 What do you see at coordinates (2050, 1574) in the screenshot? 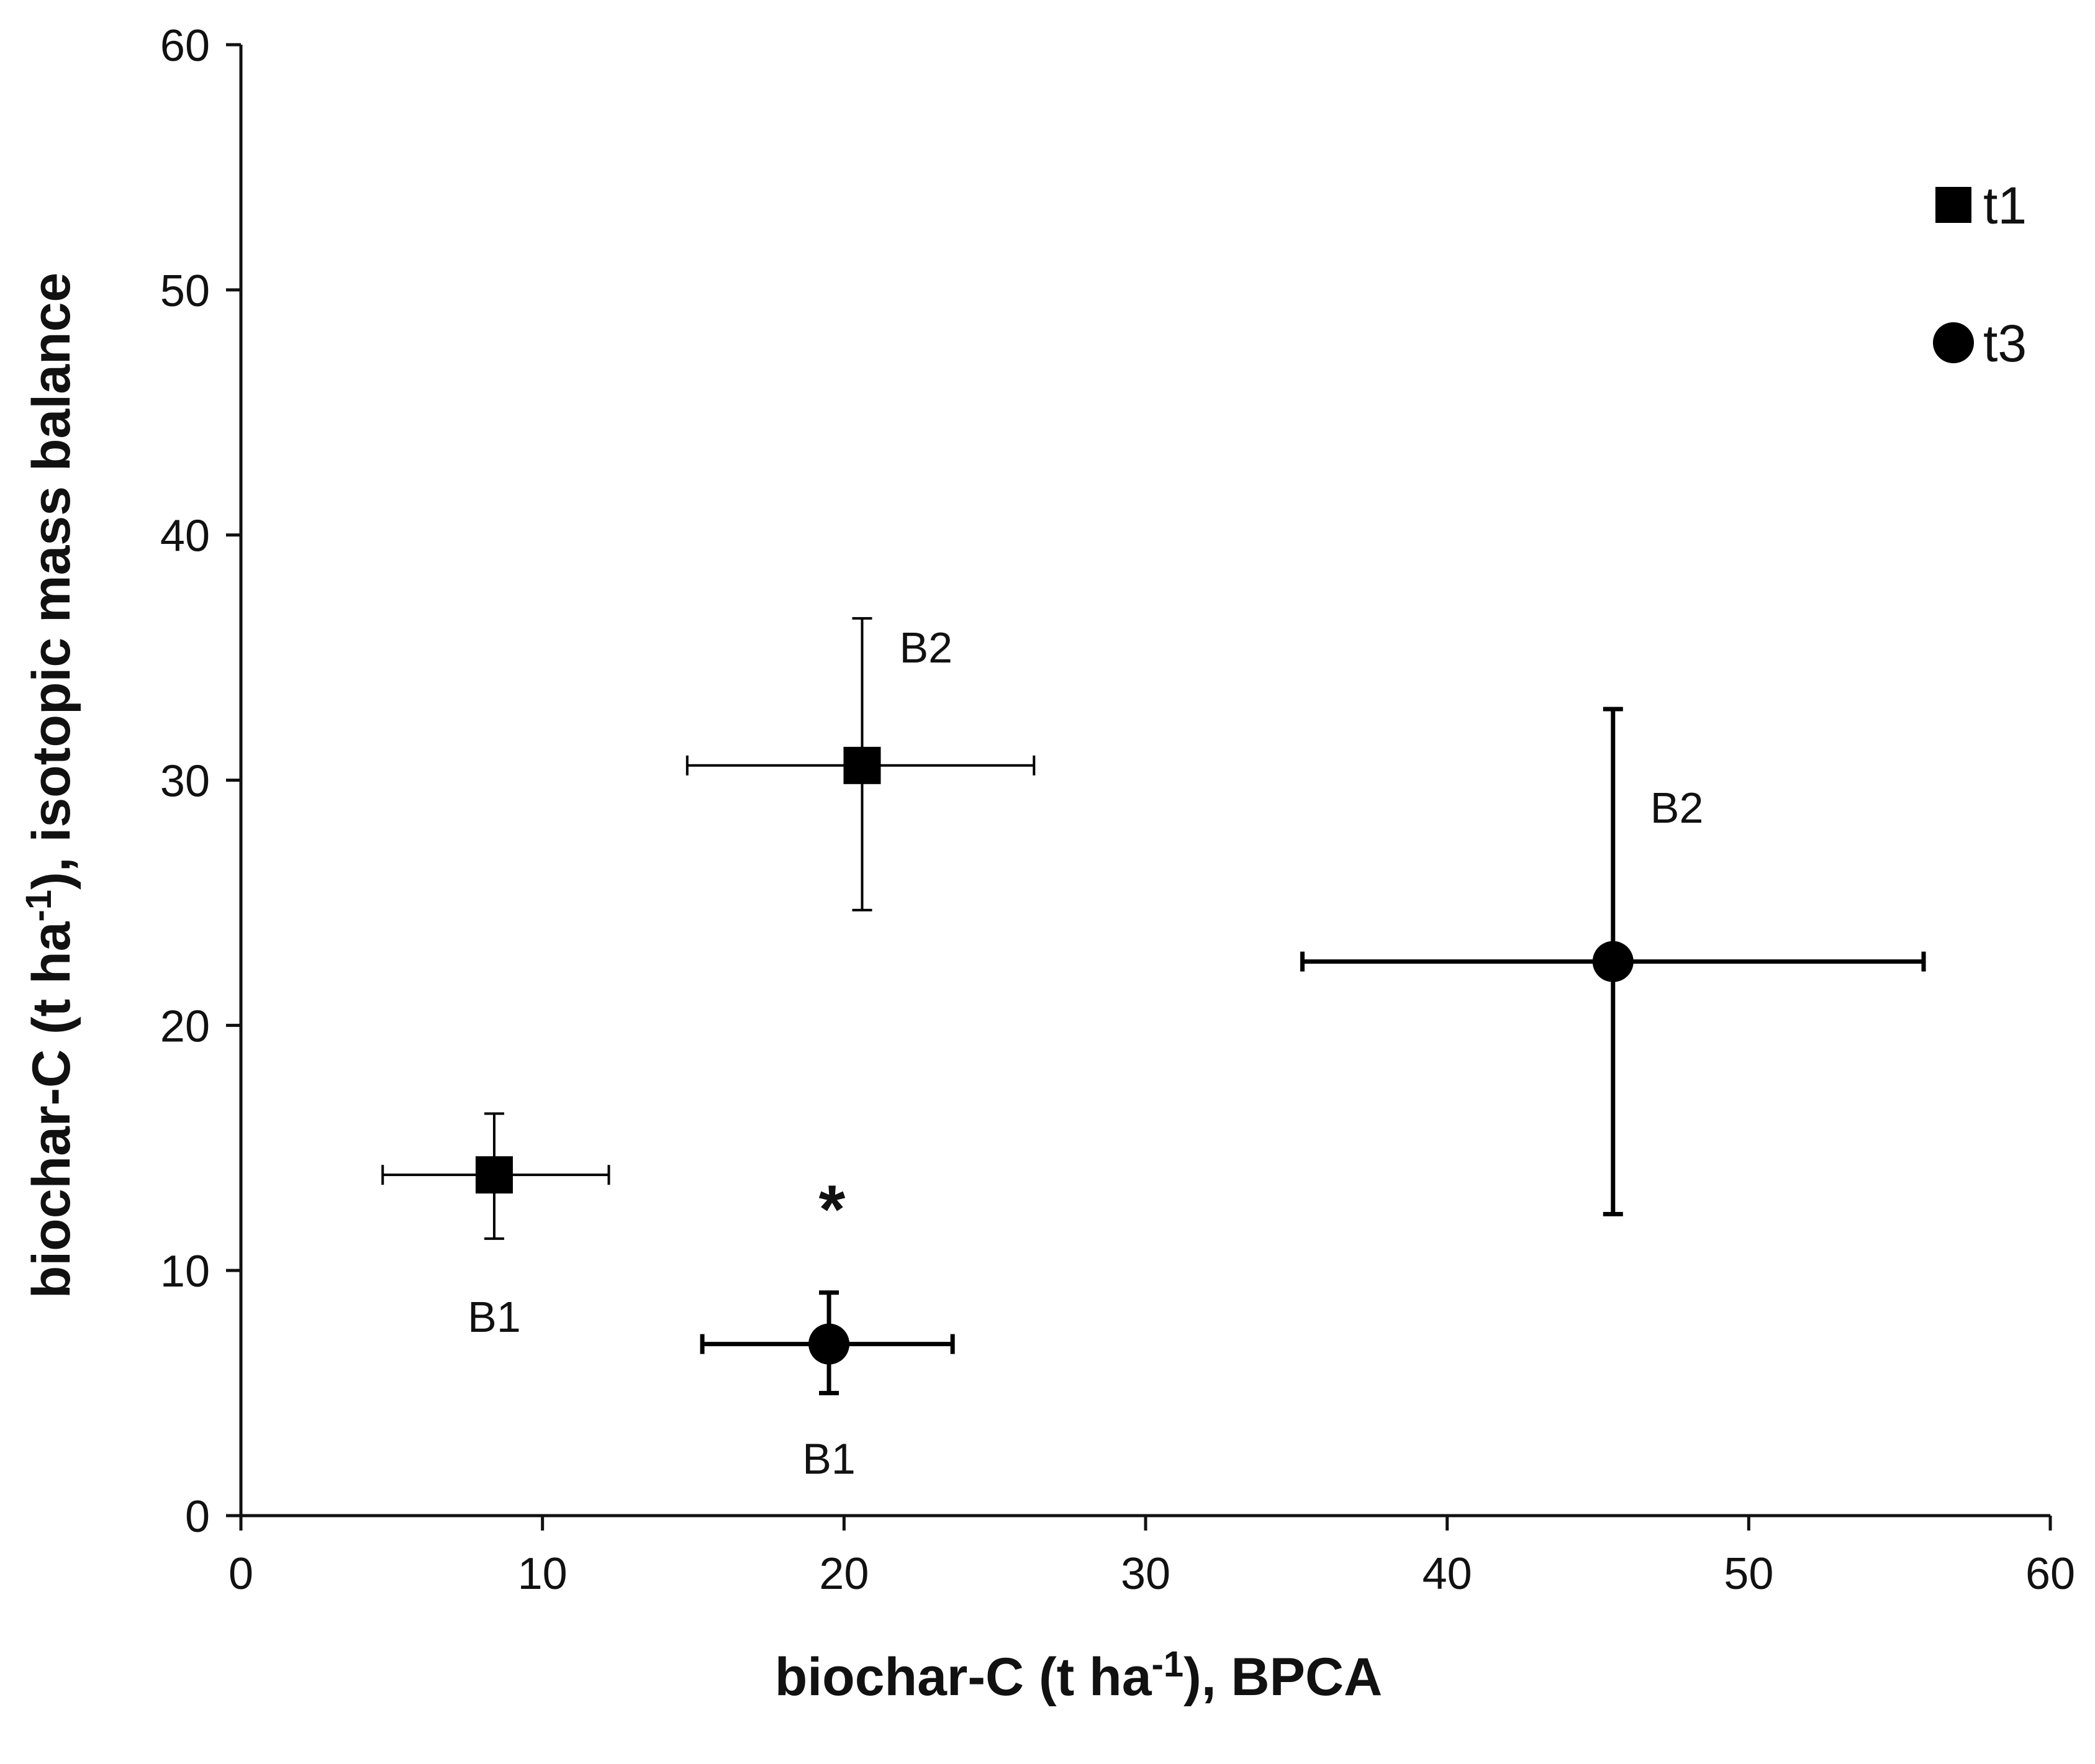
I see `x-tick-label: 60` at bounding box center [2050, 1574].